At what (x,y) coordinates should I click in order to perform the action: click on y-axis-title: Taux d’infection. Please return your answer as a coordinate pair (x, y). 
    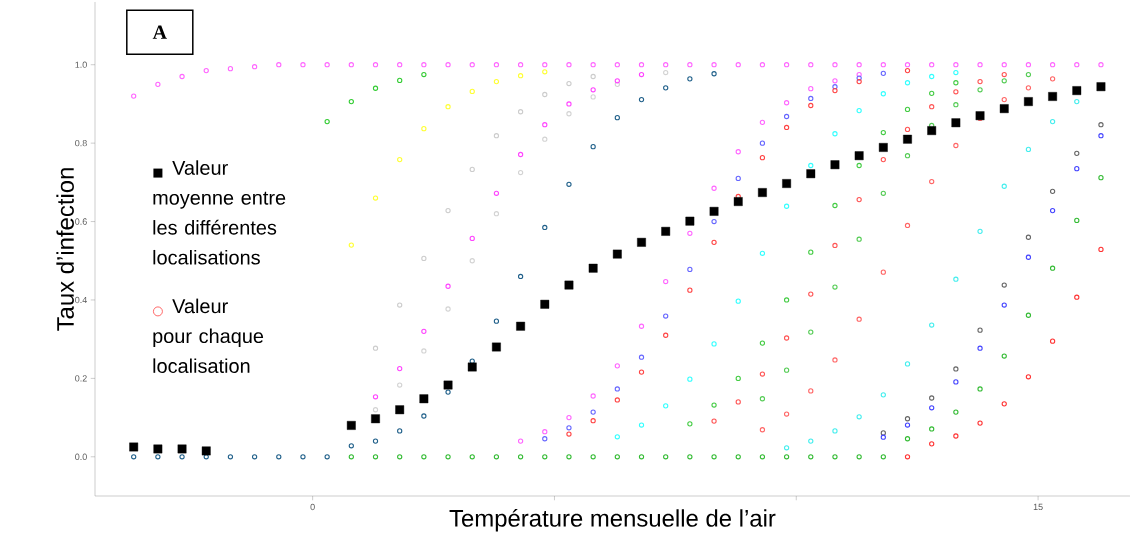
    Looking at the image, I should click on (65, 249).